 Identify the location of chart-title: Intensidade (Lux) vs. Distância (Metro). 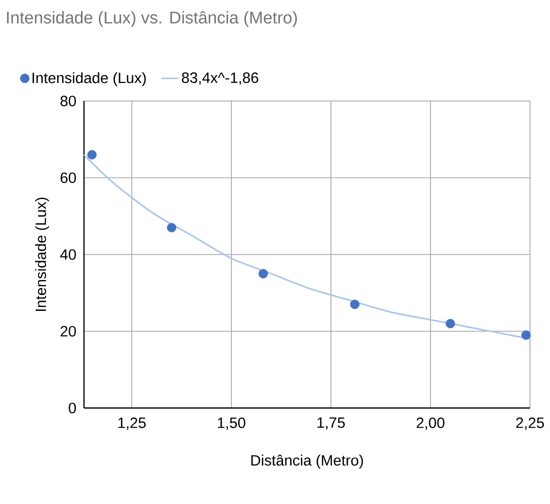
(152, 19).